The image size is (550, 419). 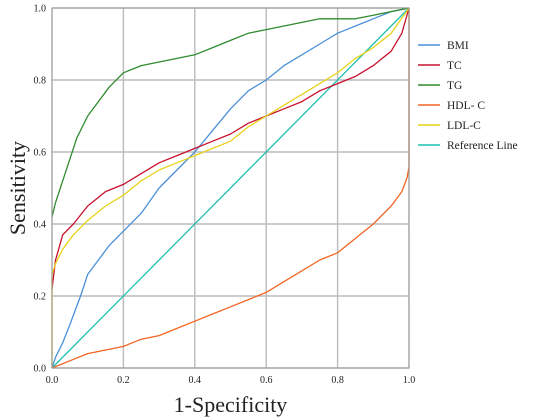 What do you see at coordinates (468, 96) in the screenshot?
I see `legend: BMI TC TG HDL- C LDL-C Reference Line` at bounding box center [468, 96].